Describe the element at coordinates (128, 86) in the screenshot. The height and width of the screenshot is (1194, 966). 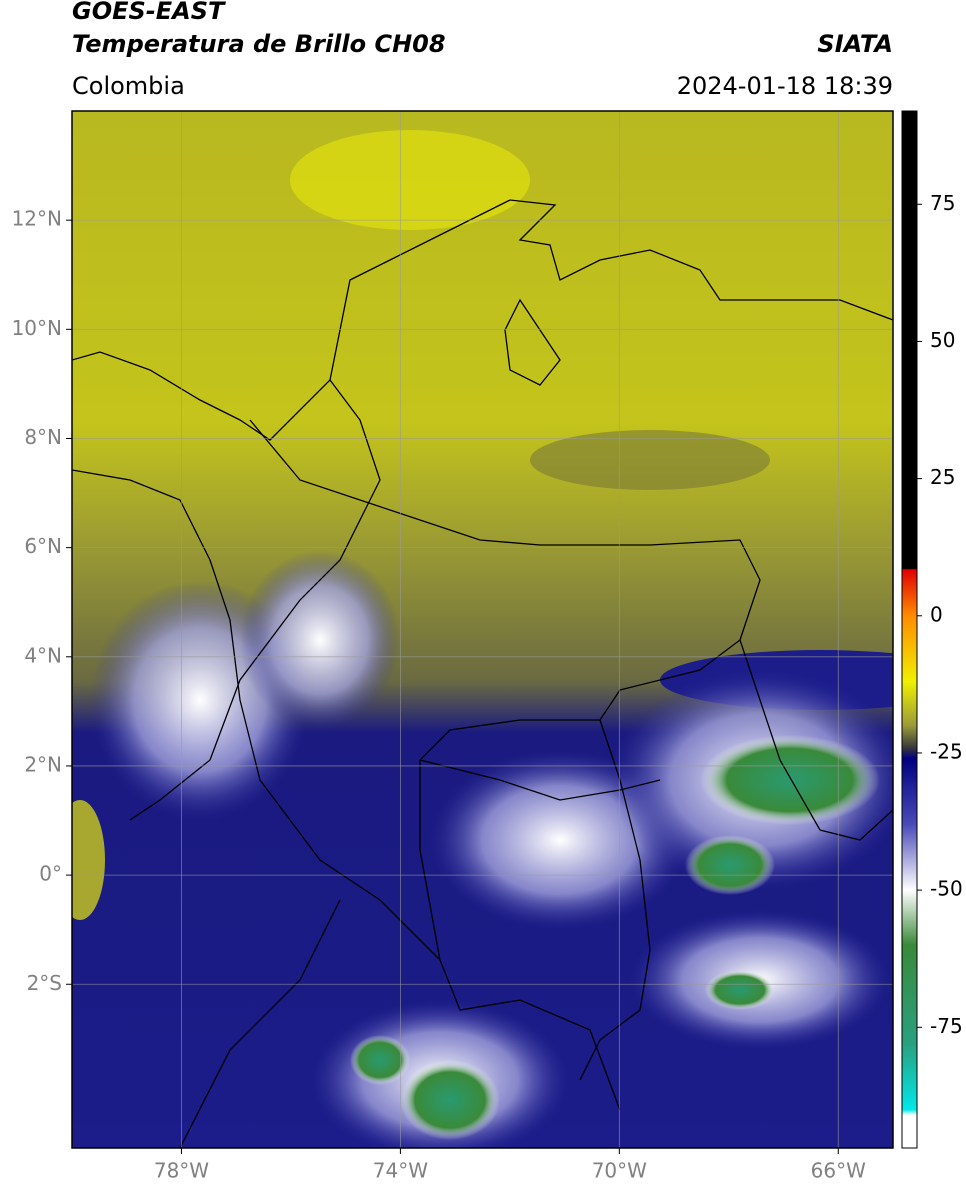
I see `region: Colombia` at that location.